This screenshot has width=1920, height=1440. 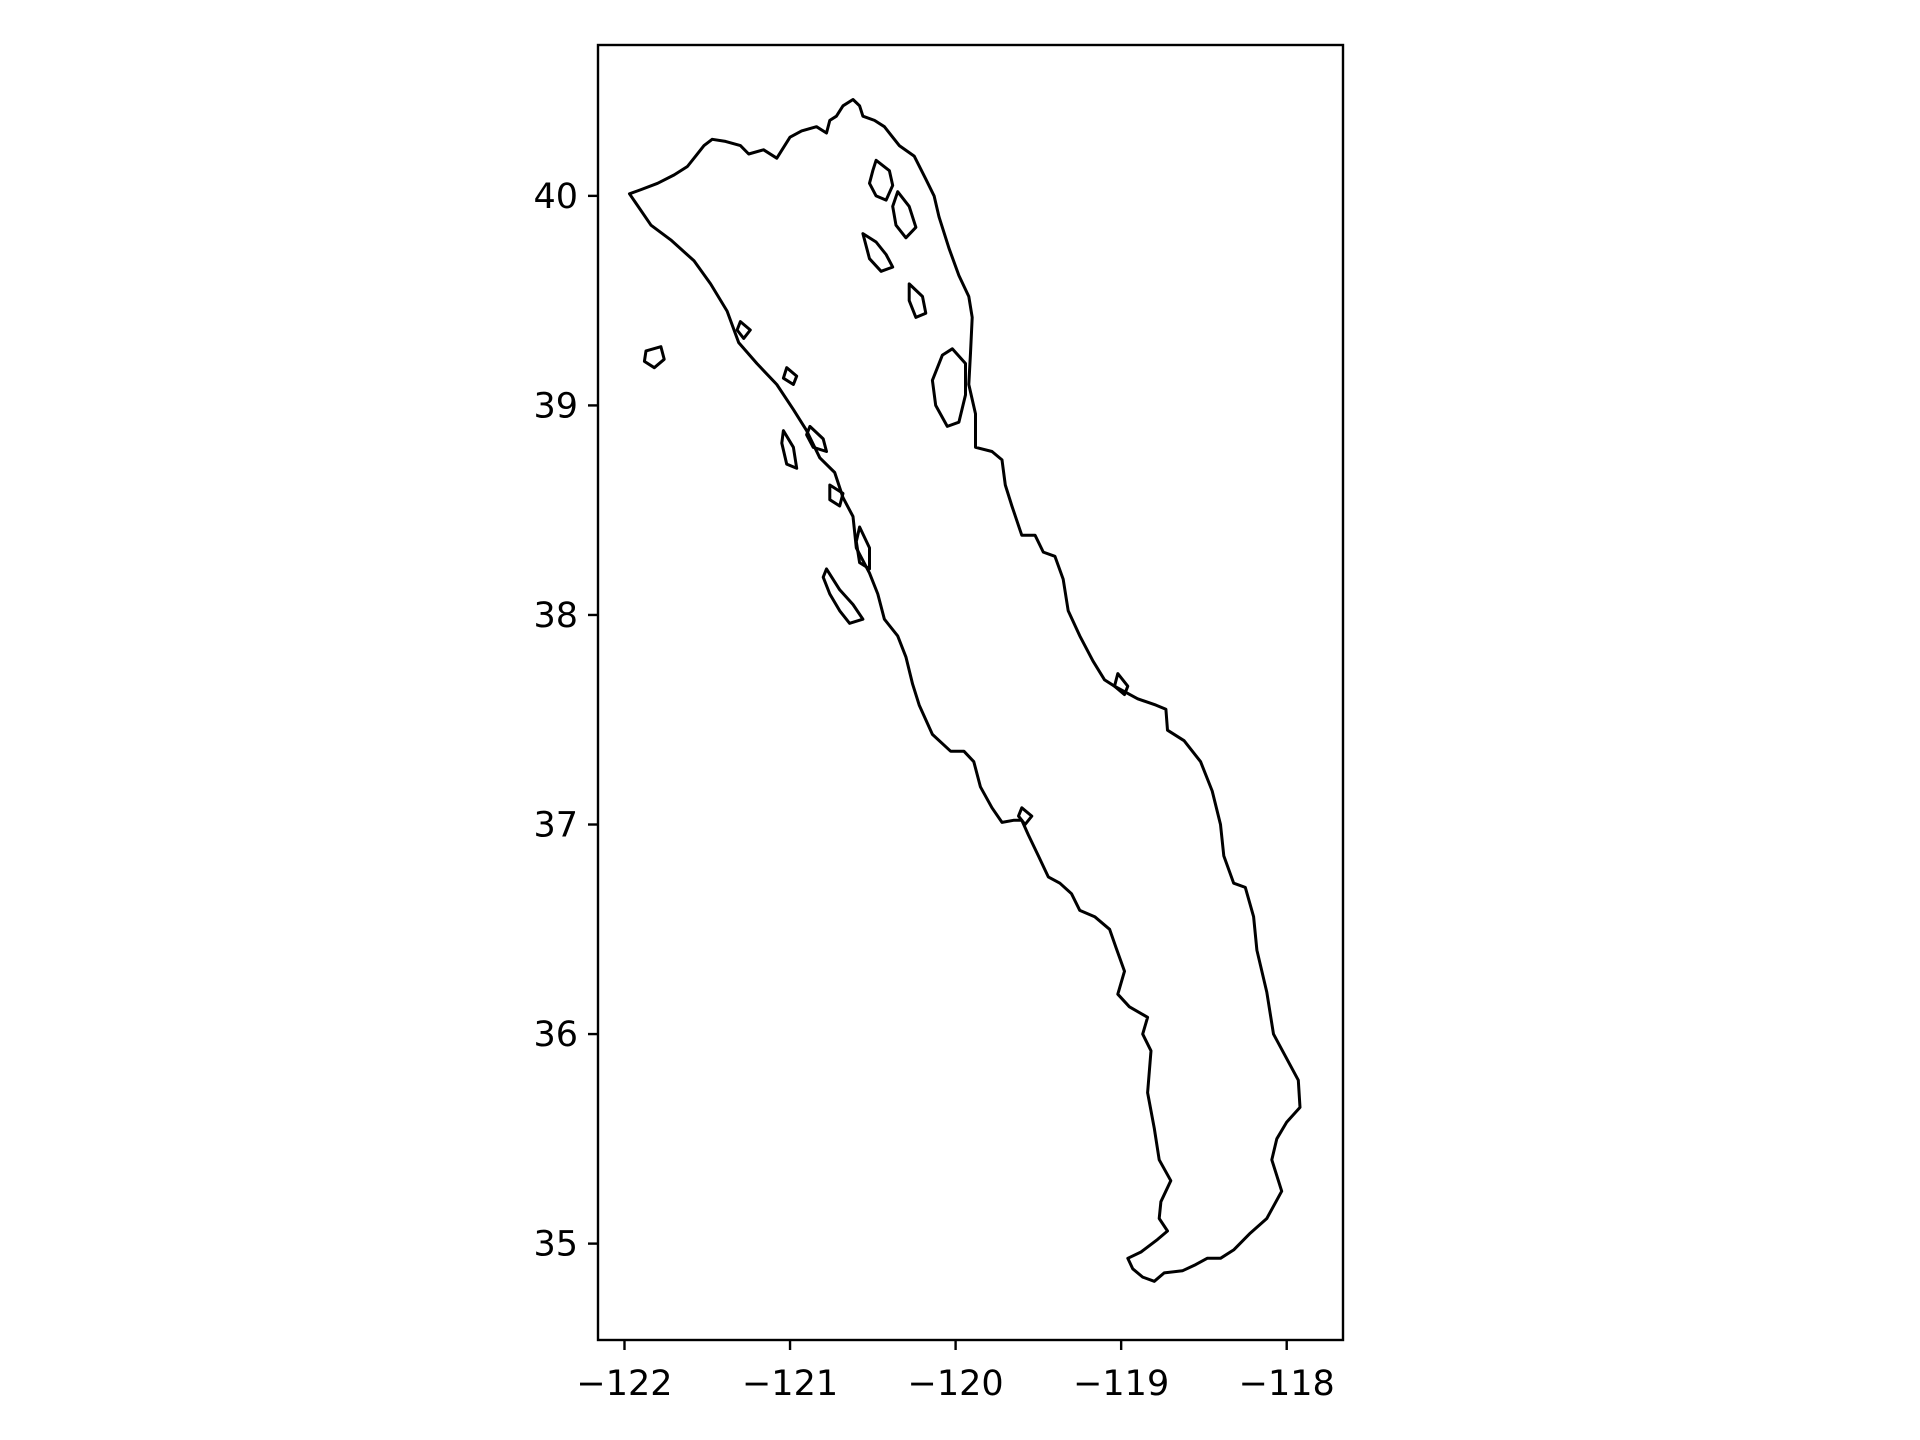 I want to click on y-tick-label: 36, so click(x=555, y=1035).